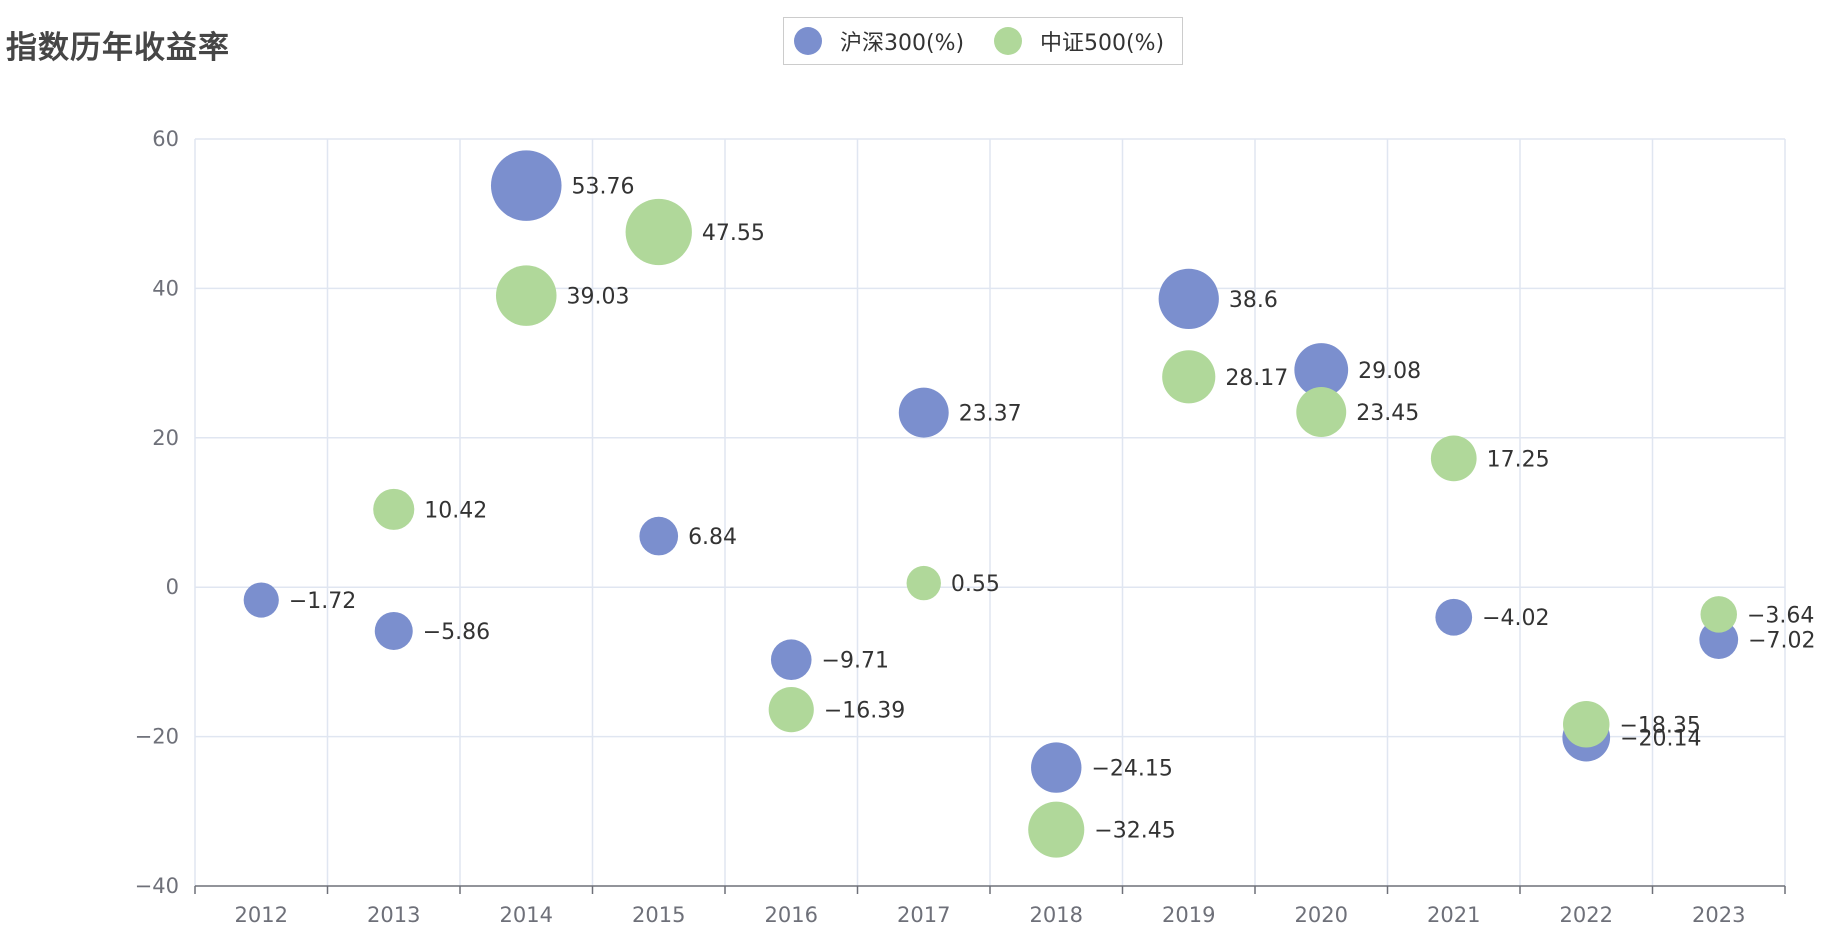 This screenshot has height=950, width=1832. What do you see at coordinates (1256, 378) in the screenshot?
I see `data-label: 28.17` at bounding box center [1256, 378].